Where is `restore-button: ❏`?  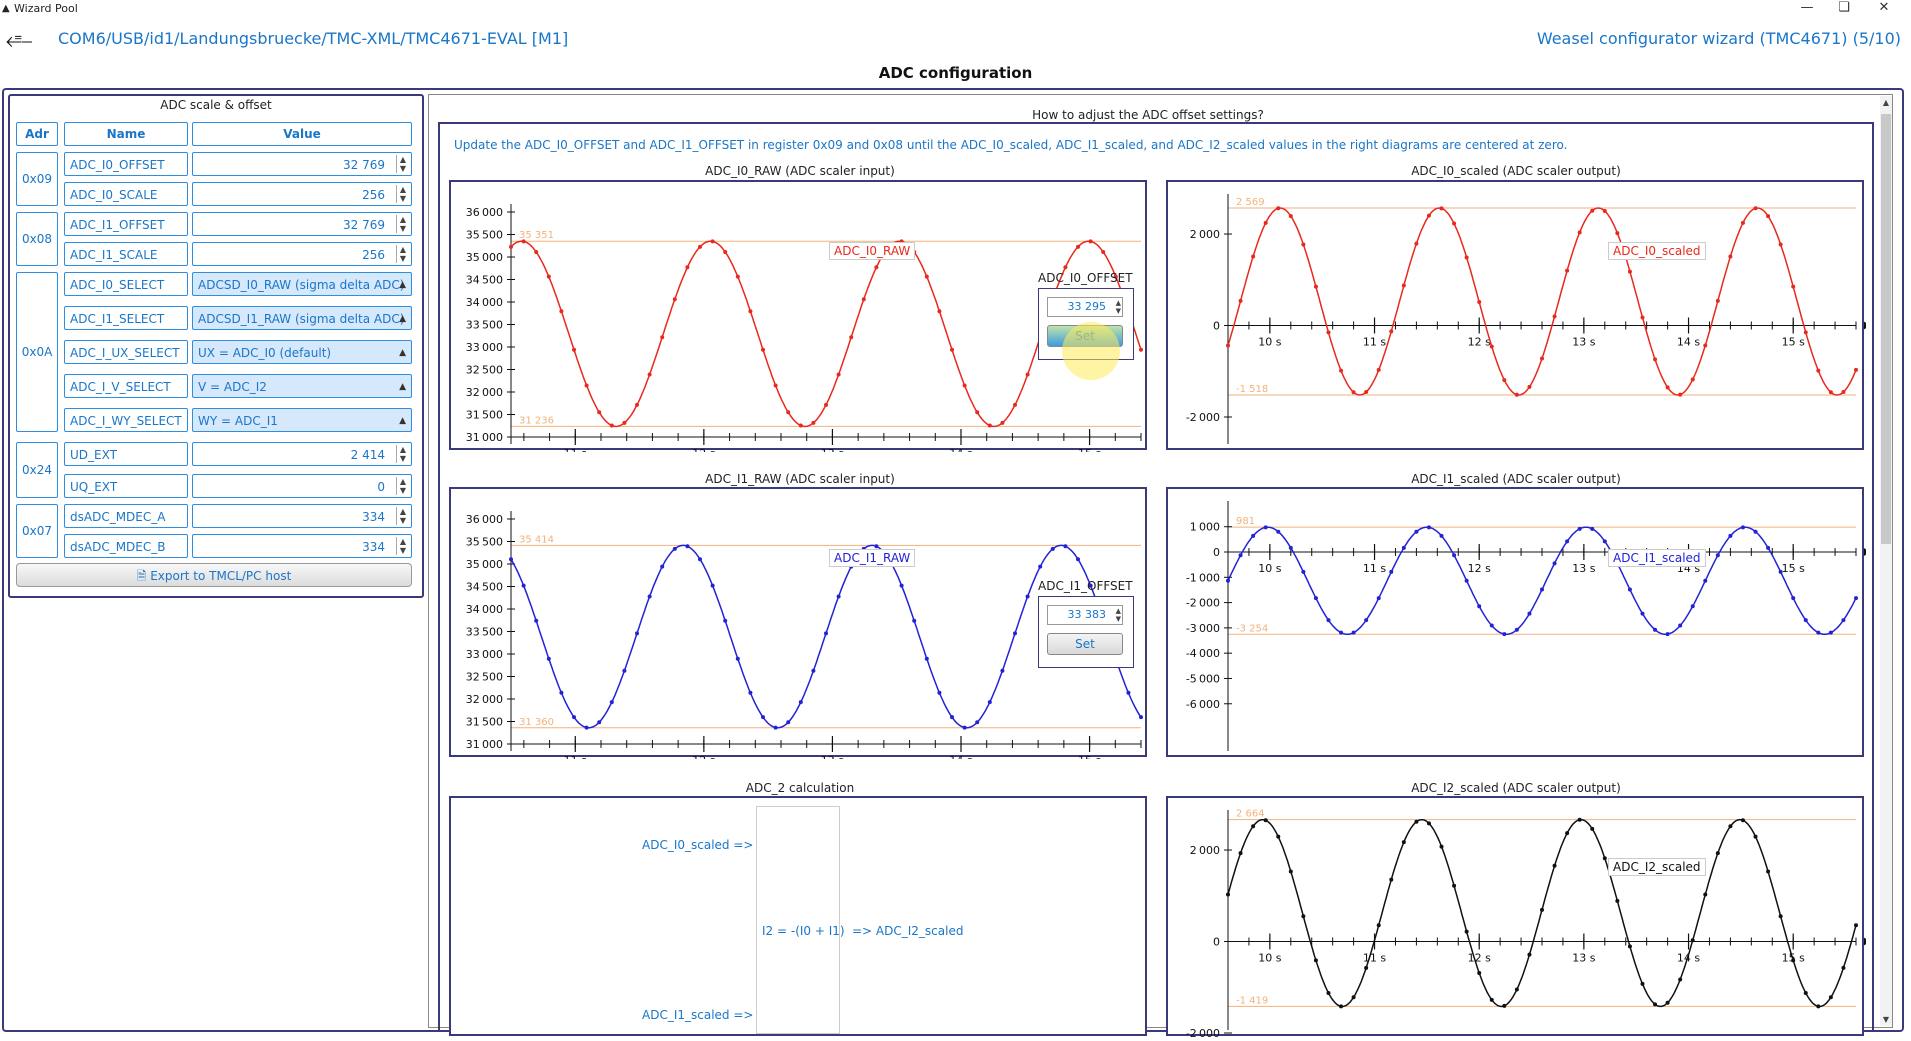 restore-button: ❏ is located at coordinates (1844, 7).